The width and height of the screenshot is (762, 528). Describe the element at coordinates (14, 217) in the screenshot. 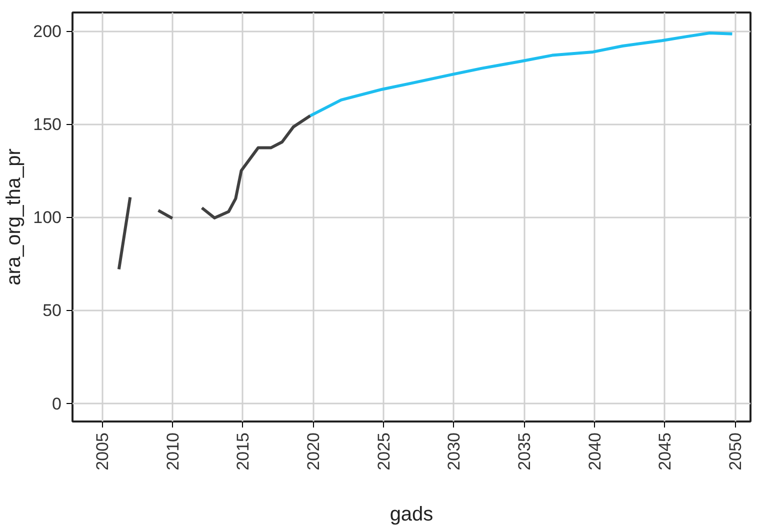

I see `y-axis-title: ara_org_tha_pr` at that location.